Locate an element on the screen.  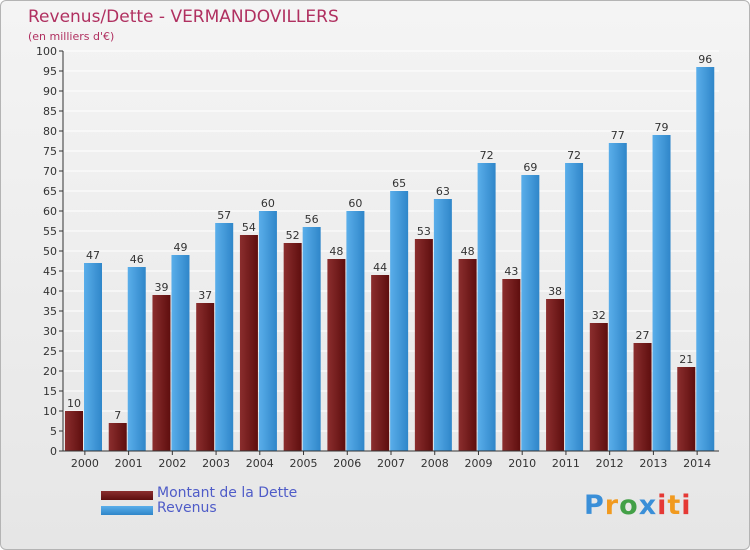
value-label-revenus: 69 is located at coordinates (530, 167).